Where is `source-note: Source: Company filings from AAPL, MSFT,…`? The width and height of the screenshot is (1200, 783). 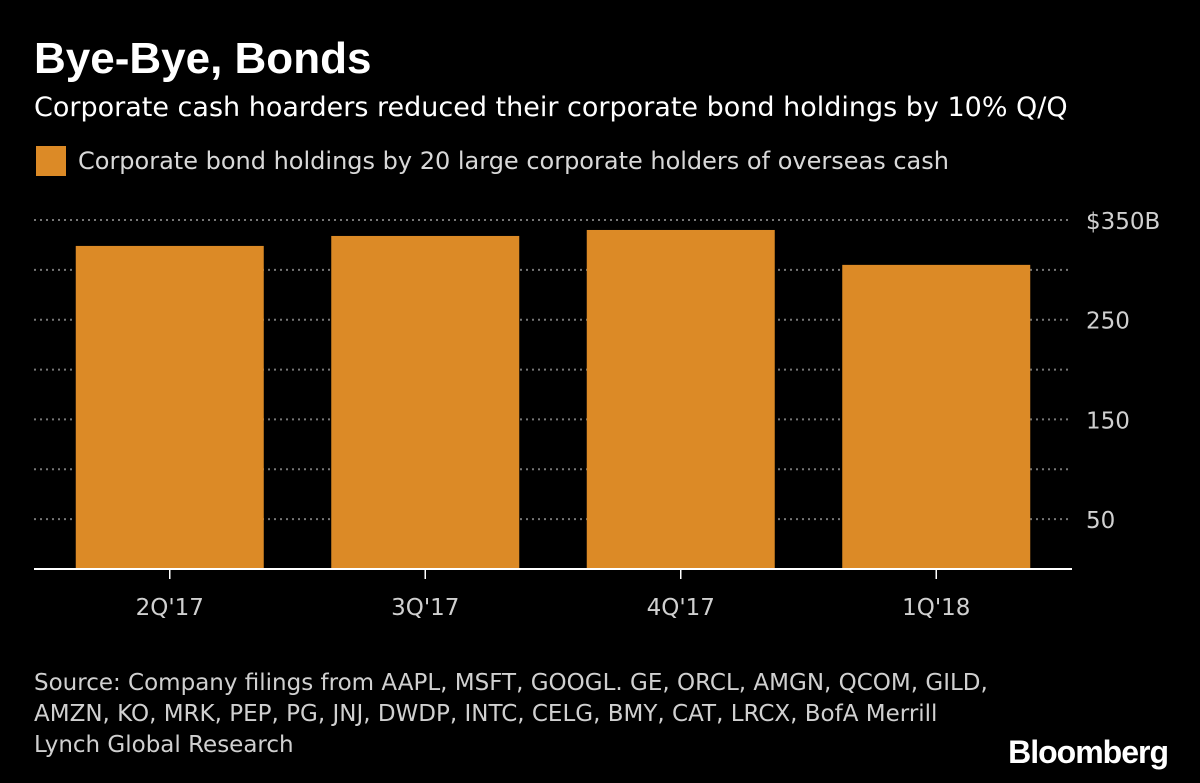 source-note: Source: Company filings from AAPL, MSFT,… is located at coordinates (511, 714).